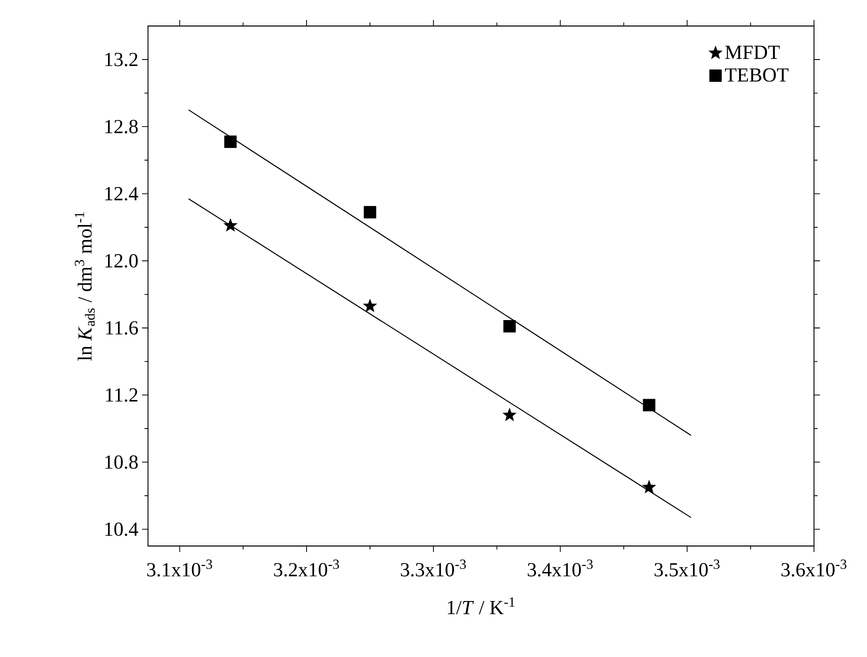 The width and height of the screenshot is (867, 657). What do you see at coordinates (560, 568) in the screenshot?
I see `x-tick-label: 3.4x10$^{-3}$` at bounding box center [560, 568].